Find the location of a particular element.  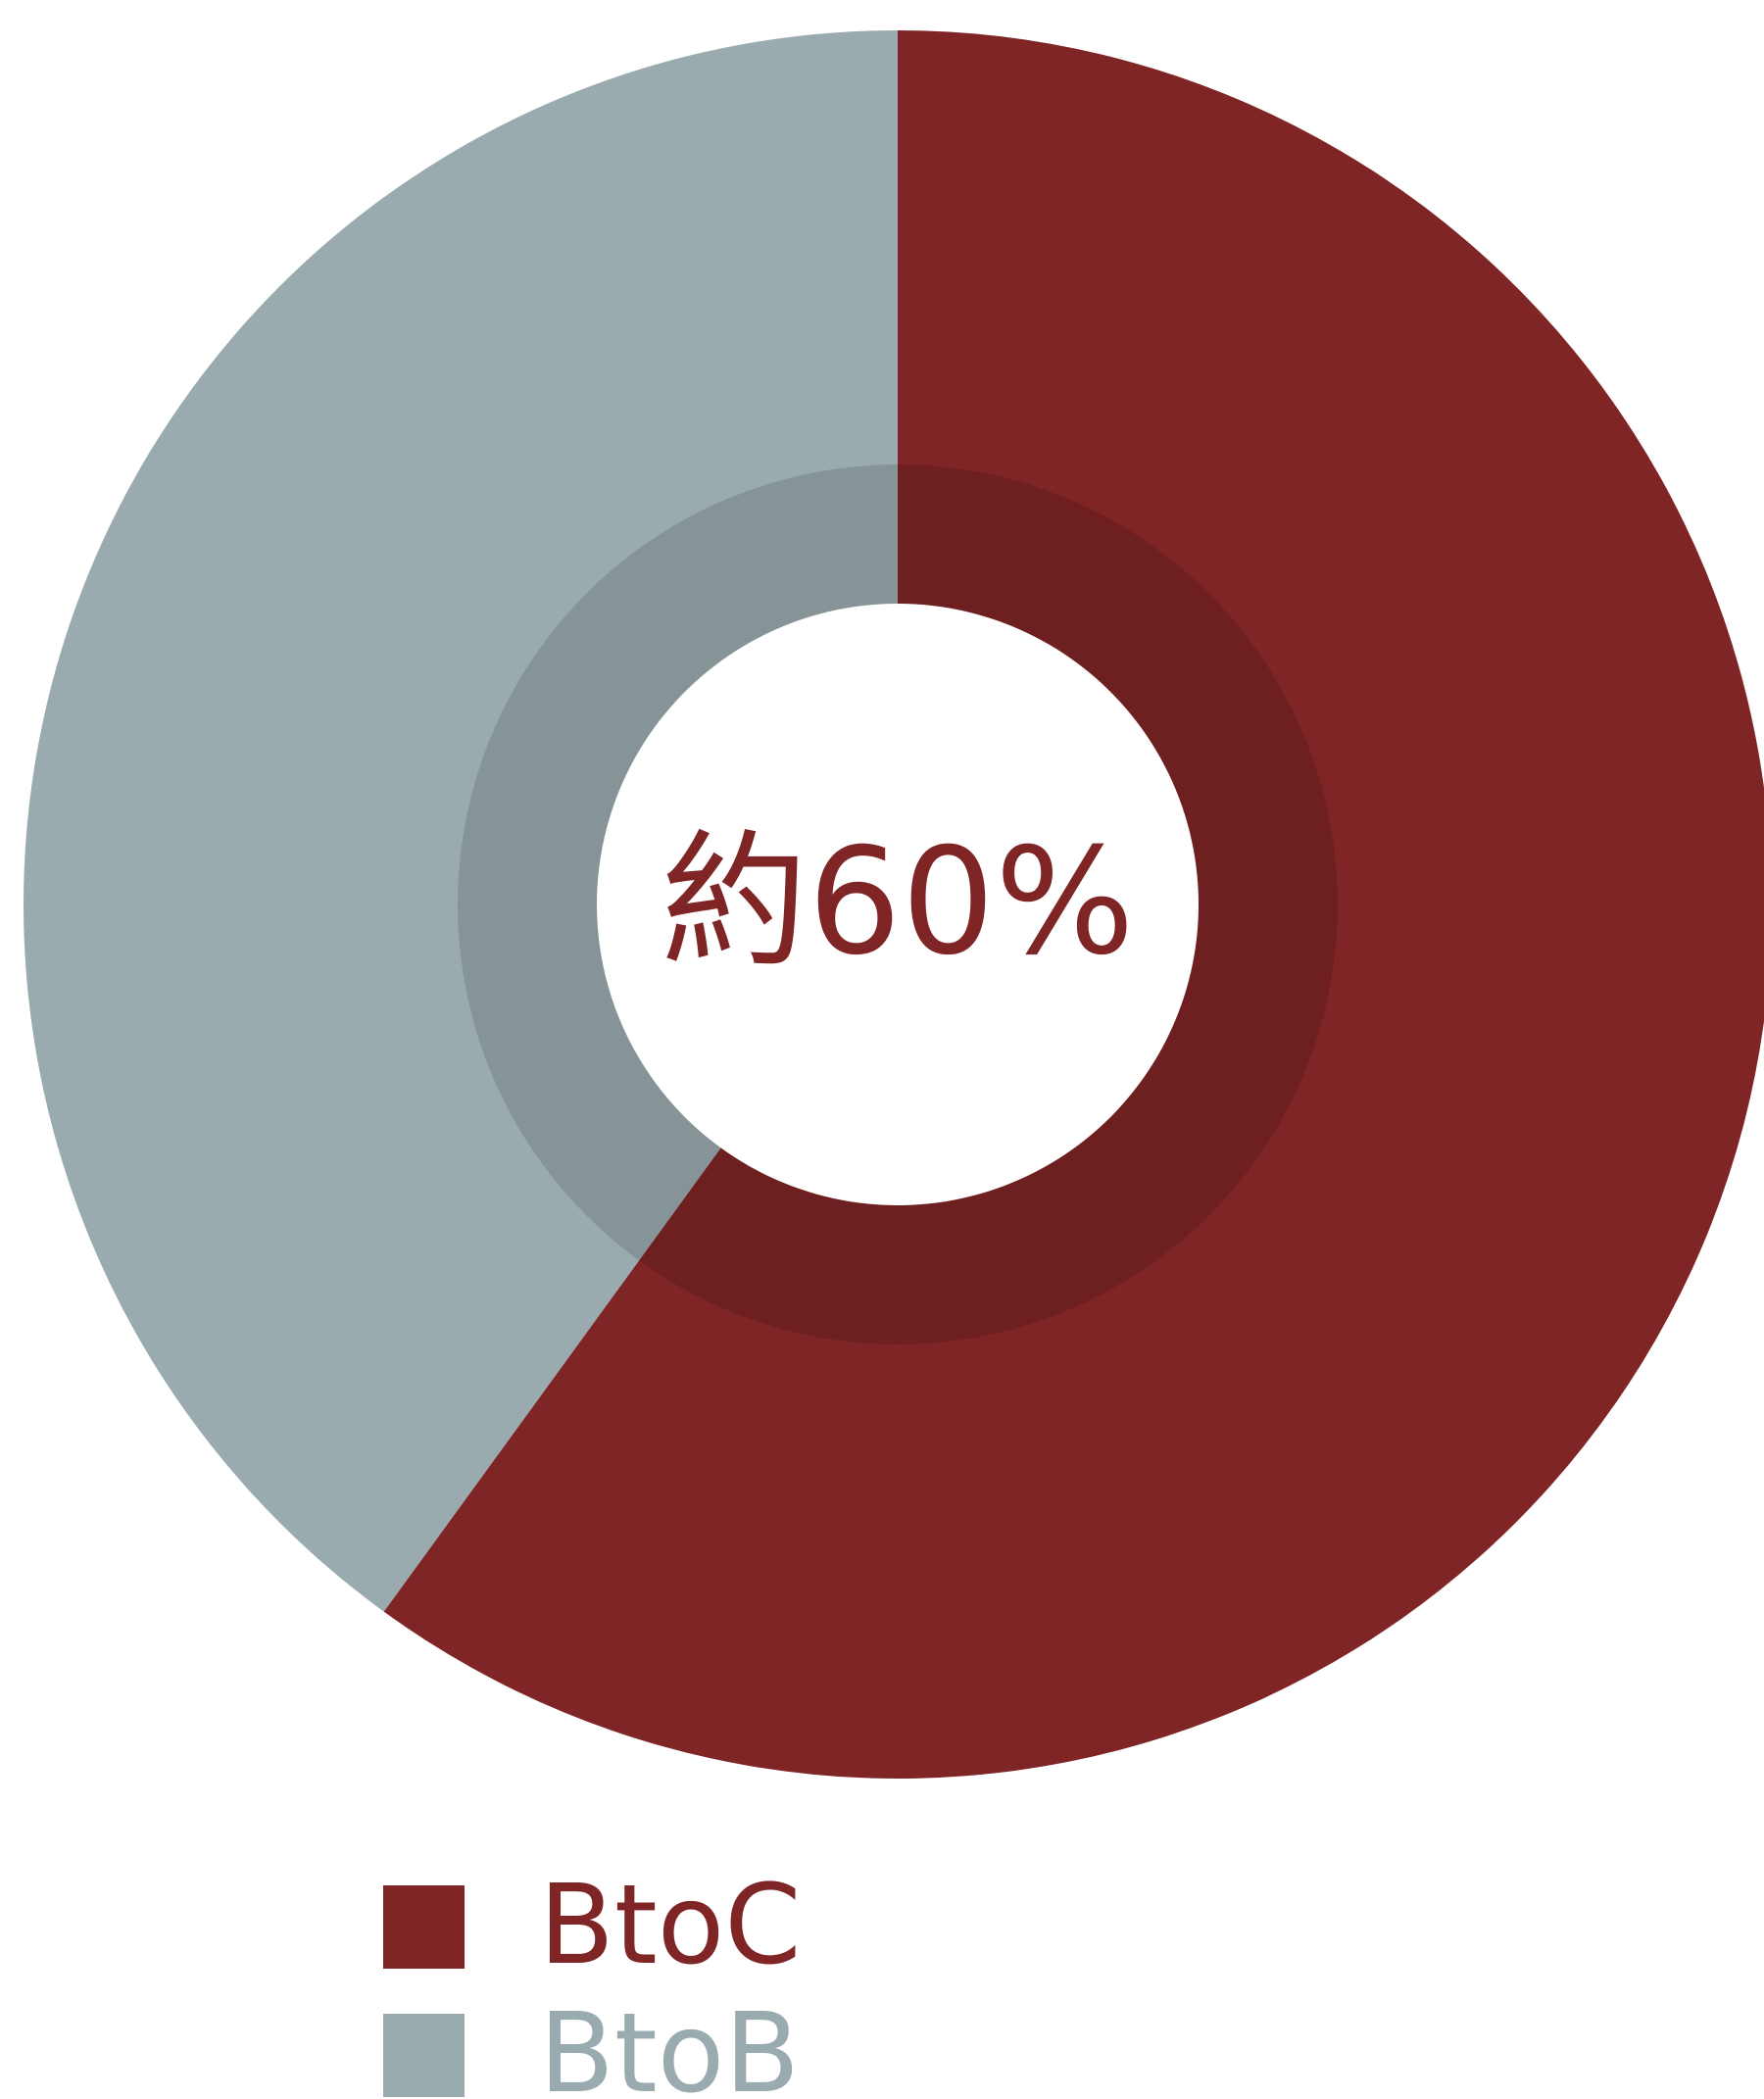

legend-label: BtoB is located at coordinates (669, 2044).